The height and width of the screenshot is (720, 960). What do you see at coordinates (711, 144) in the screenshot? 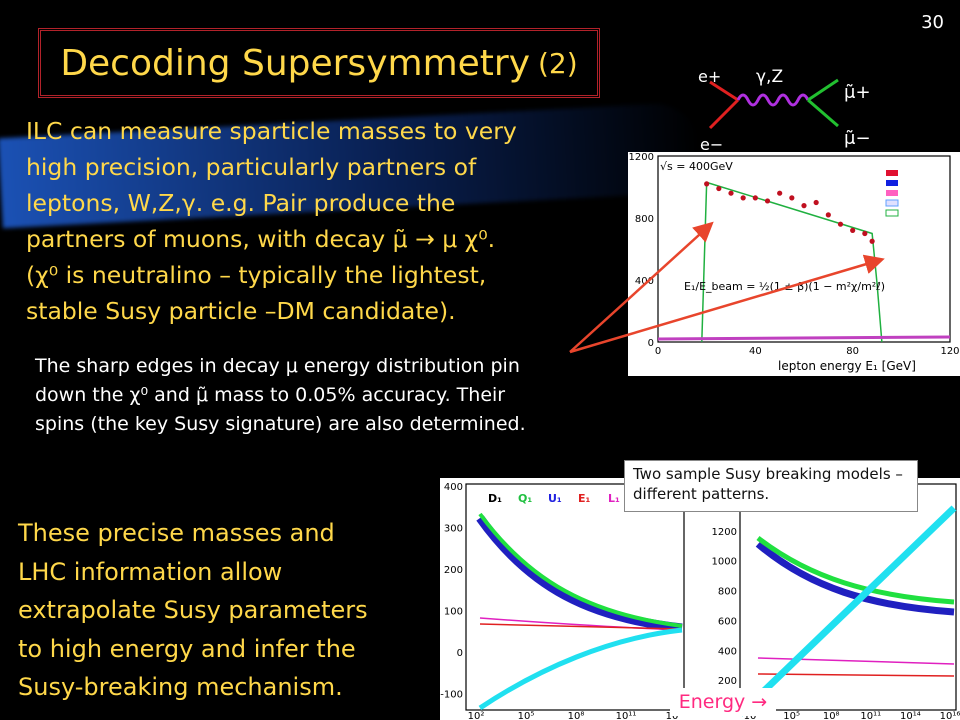
I see `e-minus-label: e−` at bounding box center [711, 144].